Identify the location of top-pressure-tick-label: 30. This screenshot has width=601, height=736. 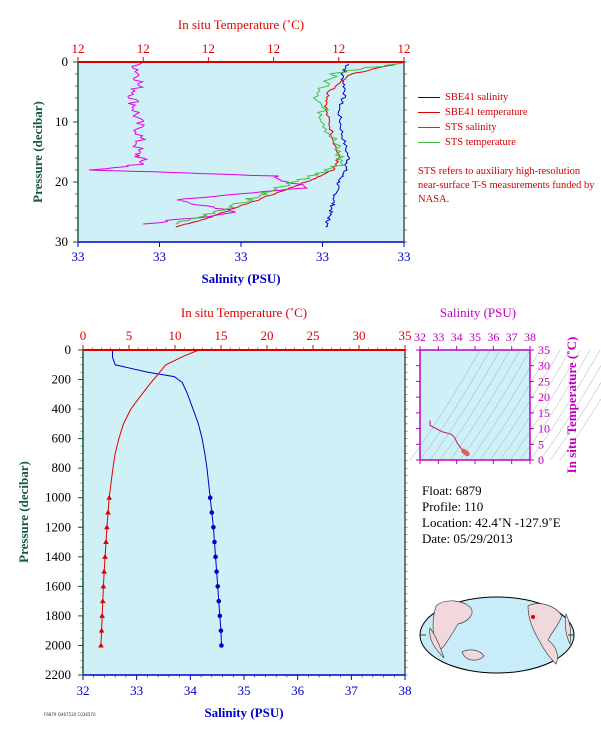
(61, 241).